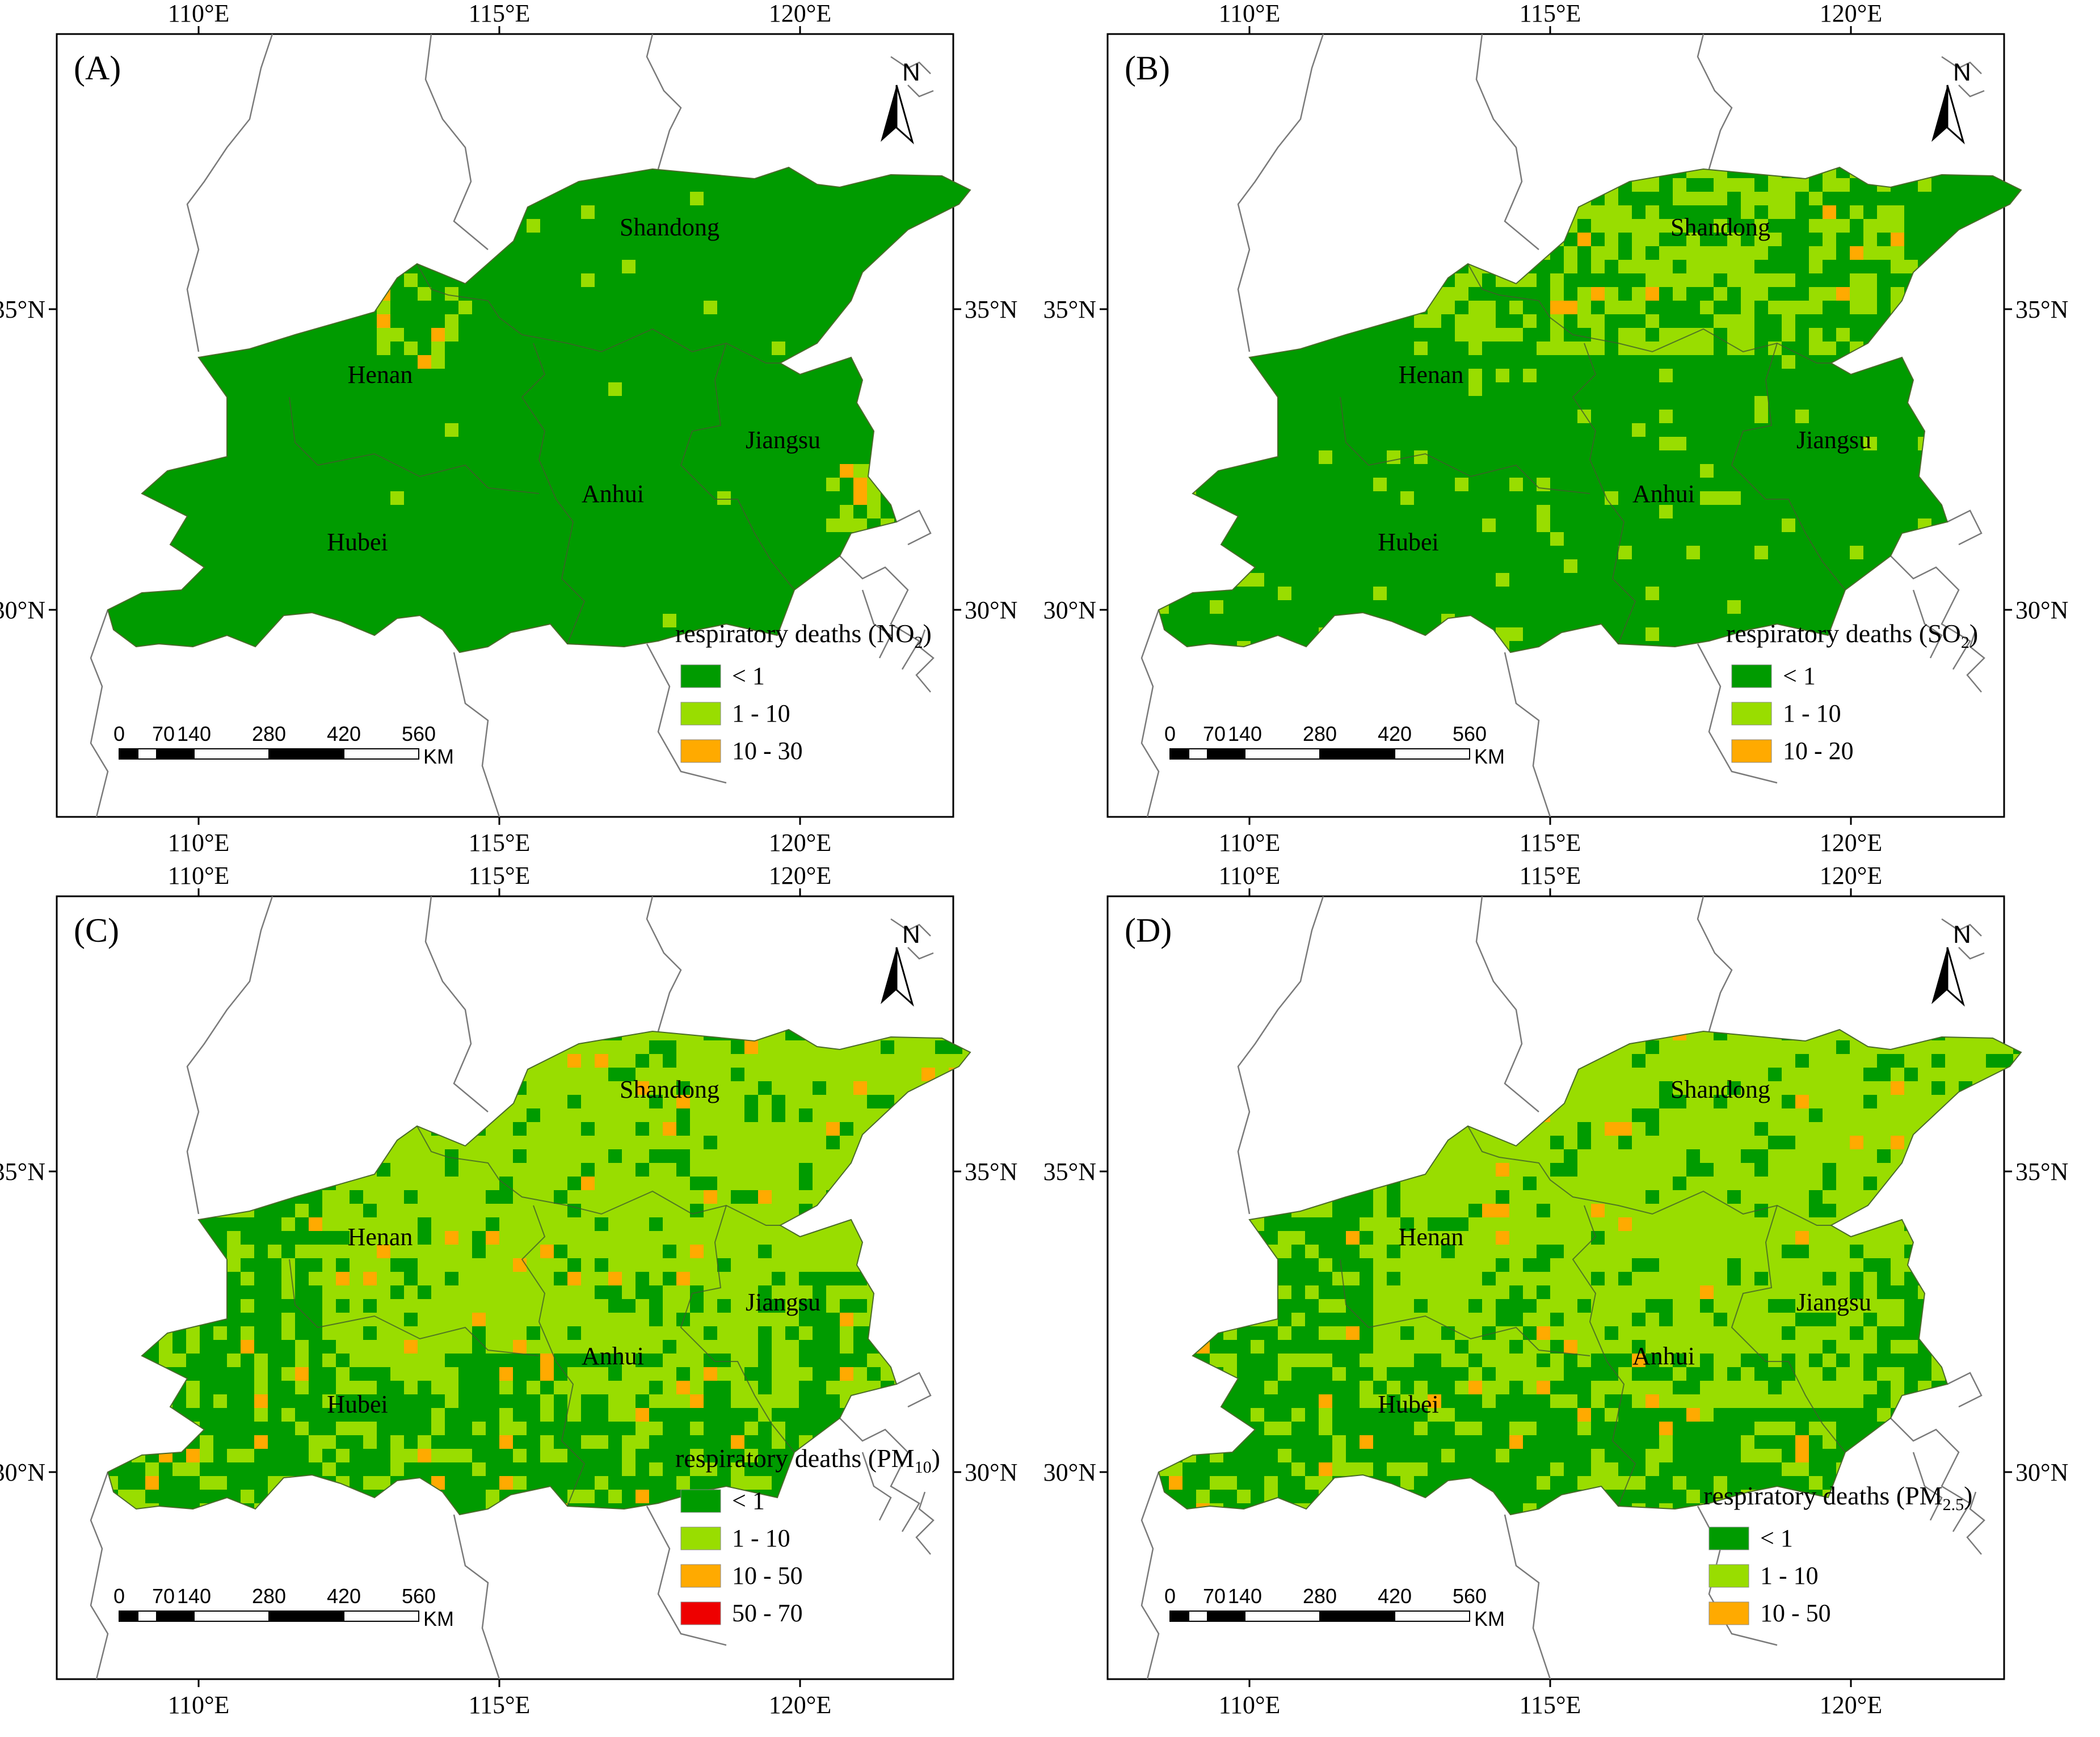 The width and height of the screenshot is (2100, 1737). What do you see at coordinates (1470, 1596) in the screenshot?
I see `scale-tick-label: 560` at bounding box center [1470, 1596].